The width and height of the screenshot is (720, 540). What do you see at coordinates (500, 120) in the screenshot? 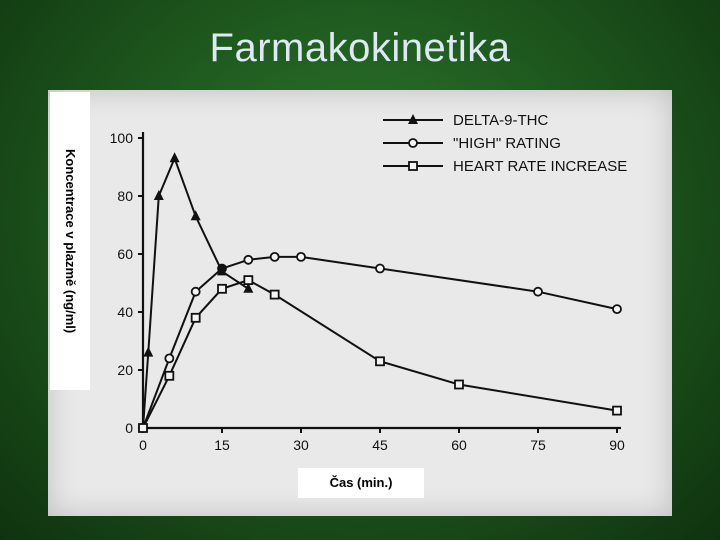
I see `legend-label-thc: DELTA-9-THC` at bounding box center [500, 120].